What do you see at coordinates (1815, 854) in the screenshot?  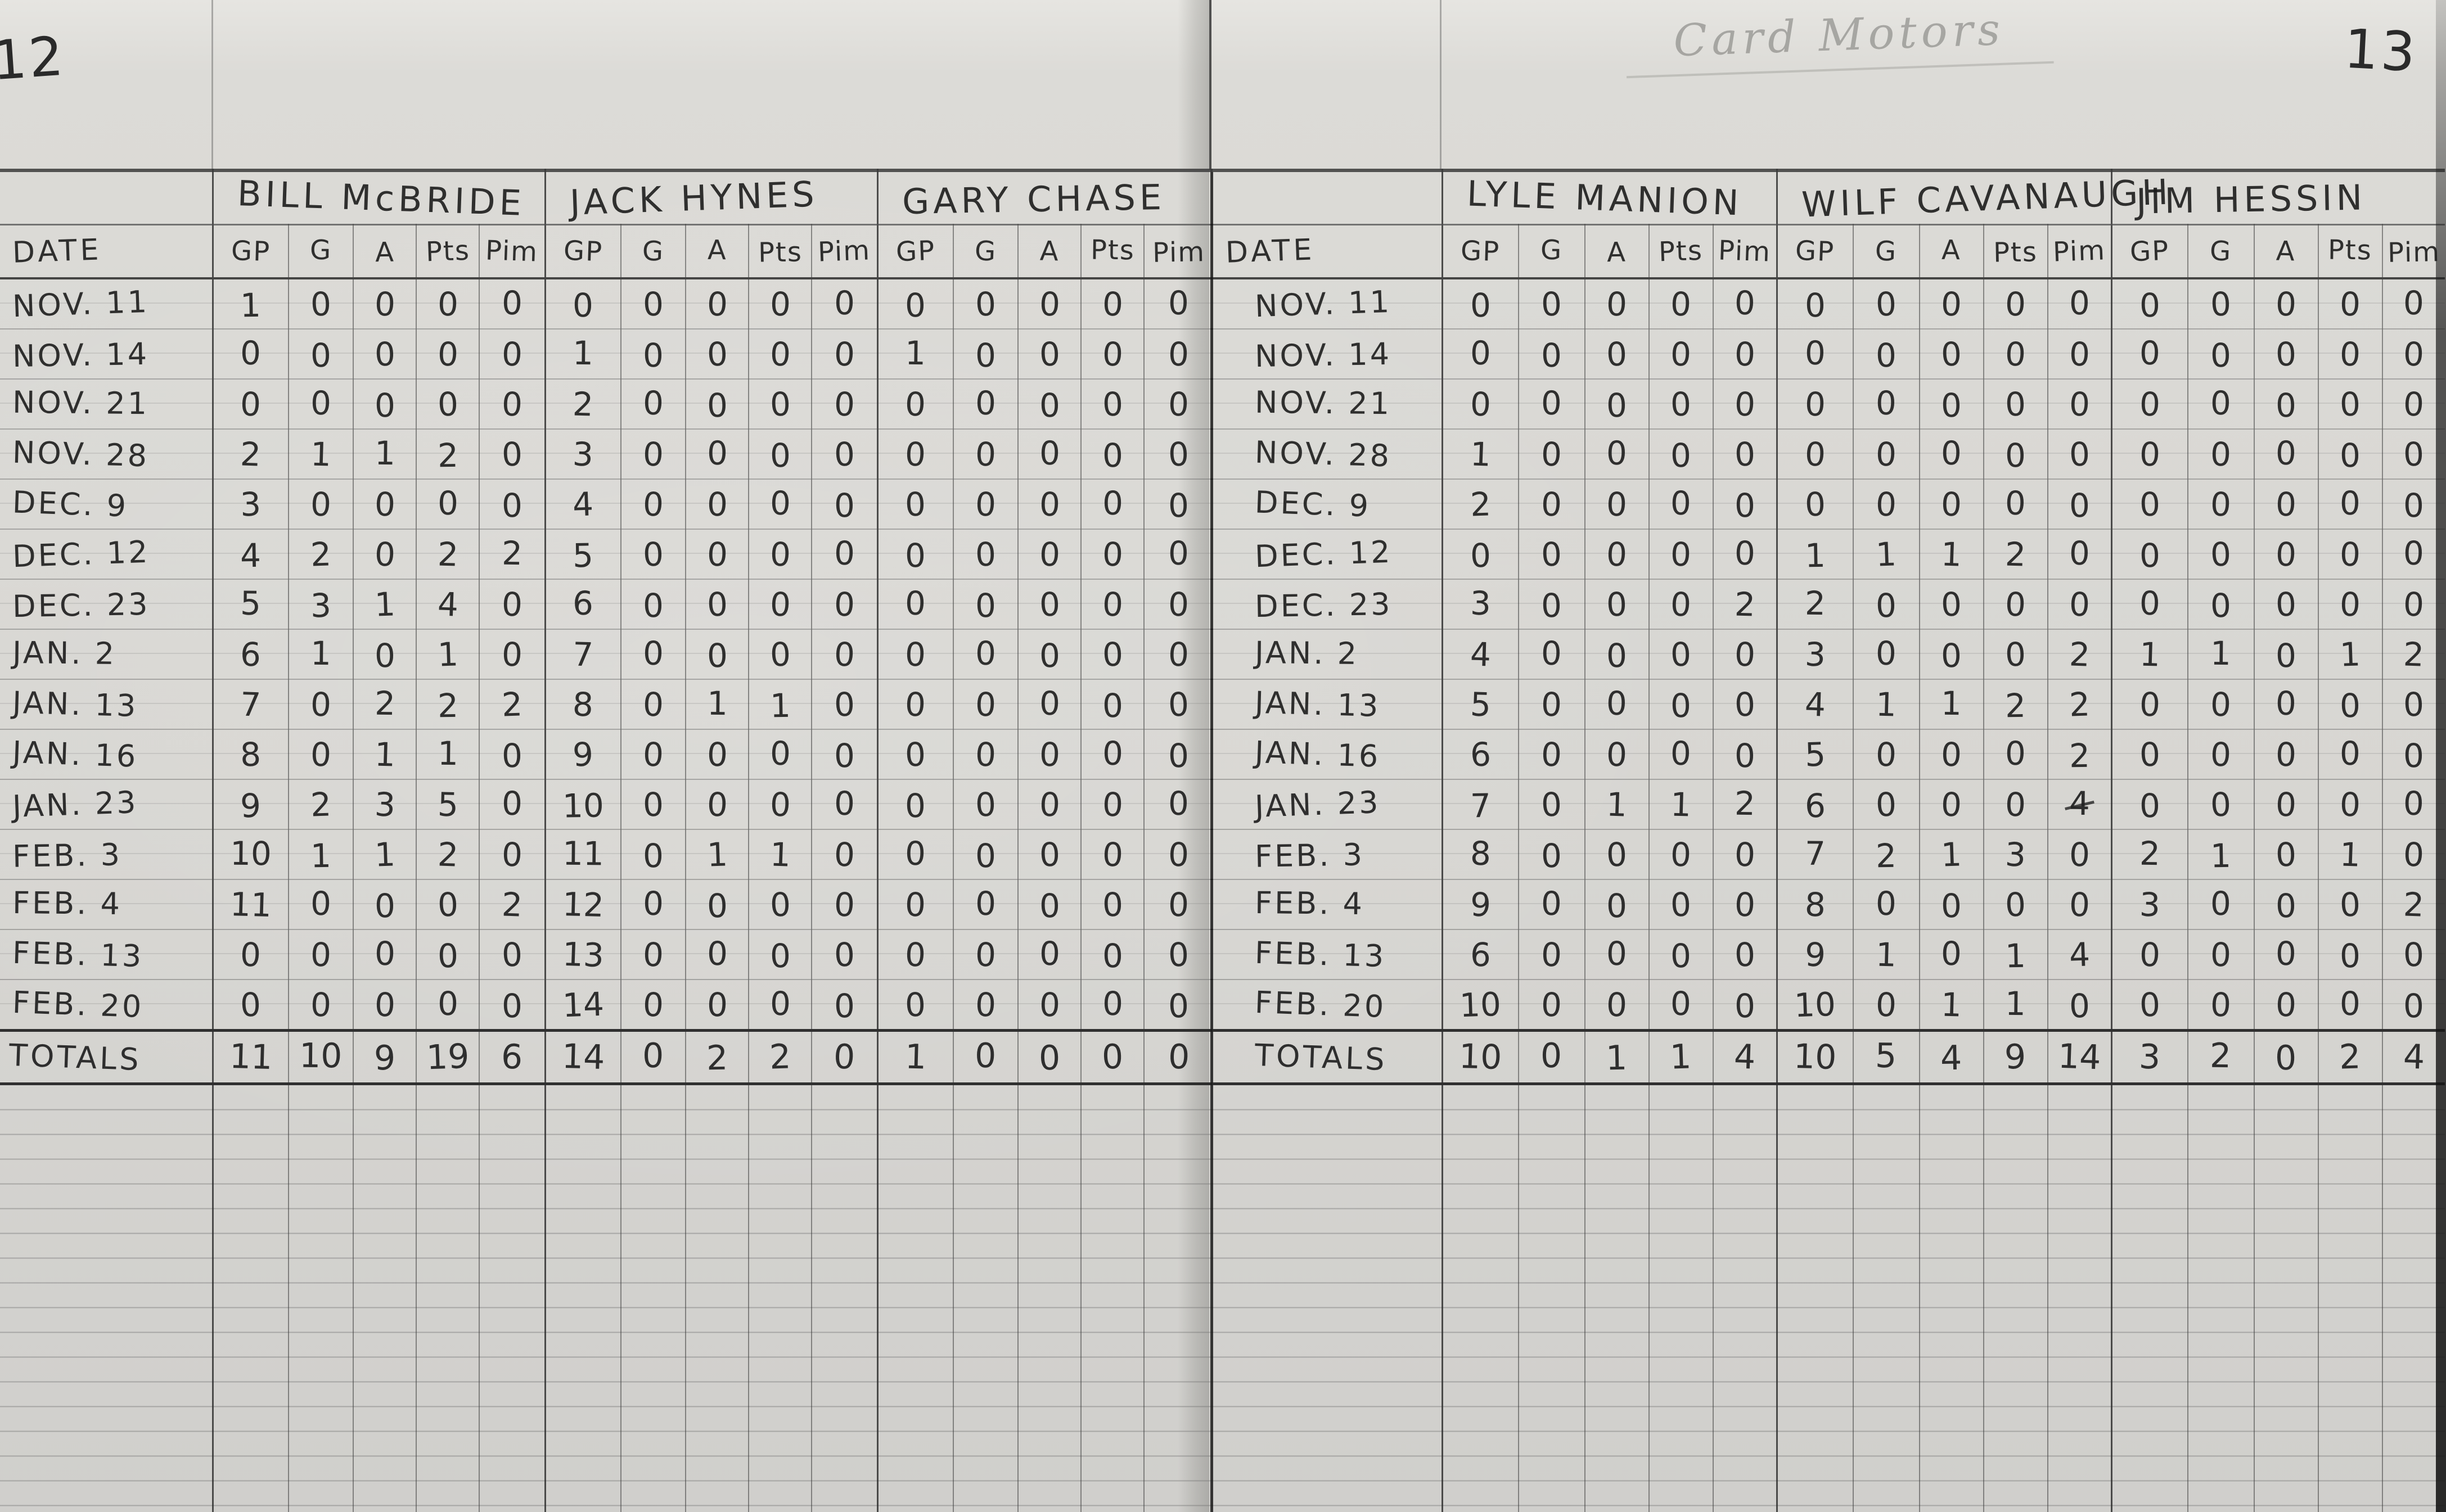 I see `stat-cell: 7` at bounding box center [1815, 854].